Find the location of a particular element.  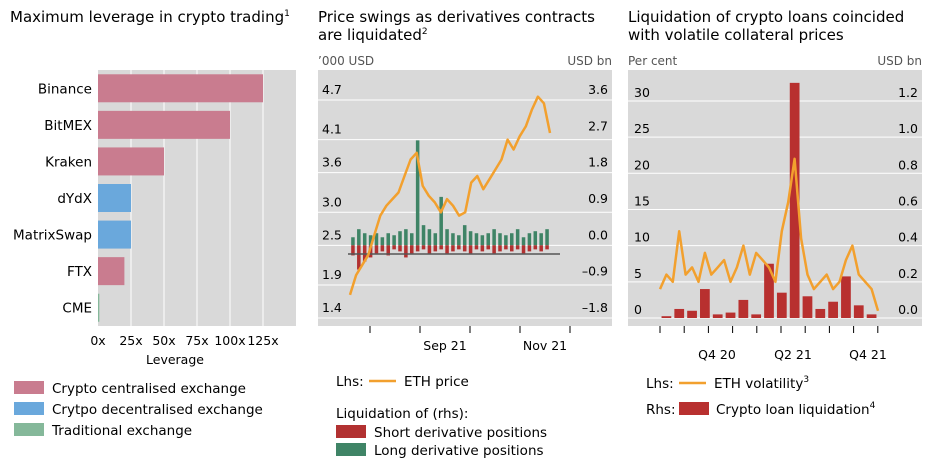

panel2-lhs-tick: 4.7 is located at coordinates (332, 89).